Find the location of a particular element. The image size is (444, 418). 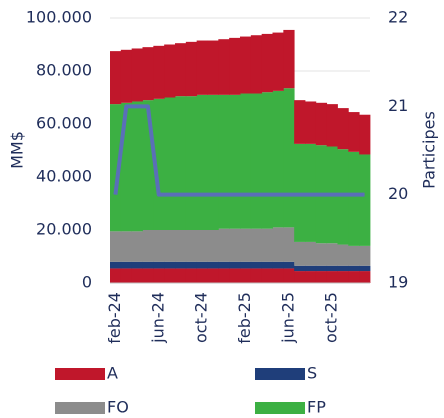

y-tick-label: 20.000 is located at coordinates (64, 229).